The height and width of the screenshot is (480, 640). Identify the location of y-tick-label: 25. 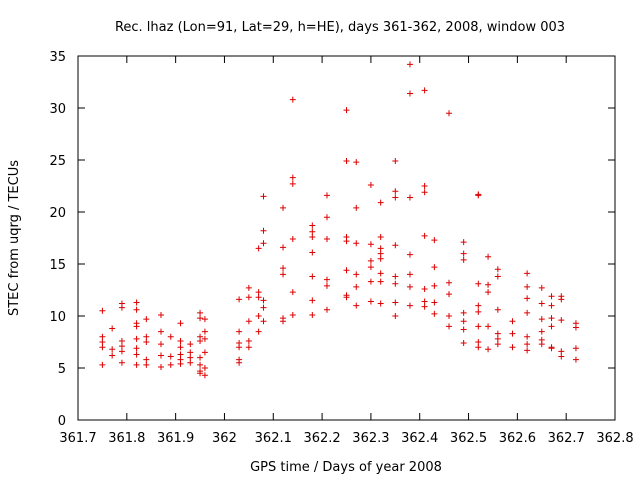
(57, 161).